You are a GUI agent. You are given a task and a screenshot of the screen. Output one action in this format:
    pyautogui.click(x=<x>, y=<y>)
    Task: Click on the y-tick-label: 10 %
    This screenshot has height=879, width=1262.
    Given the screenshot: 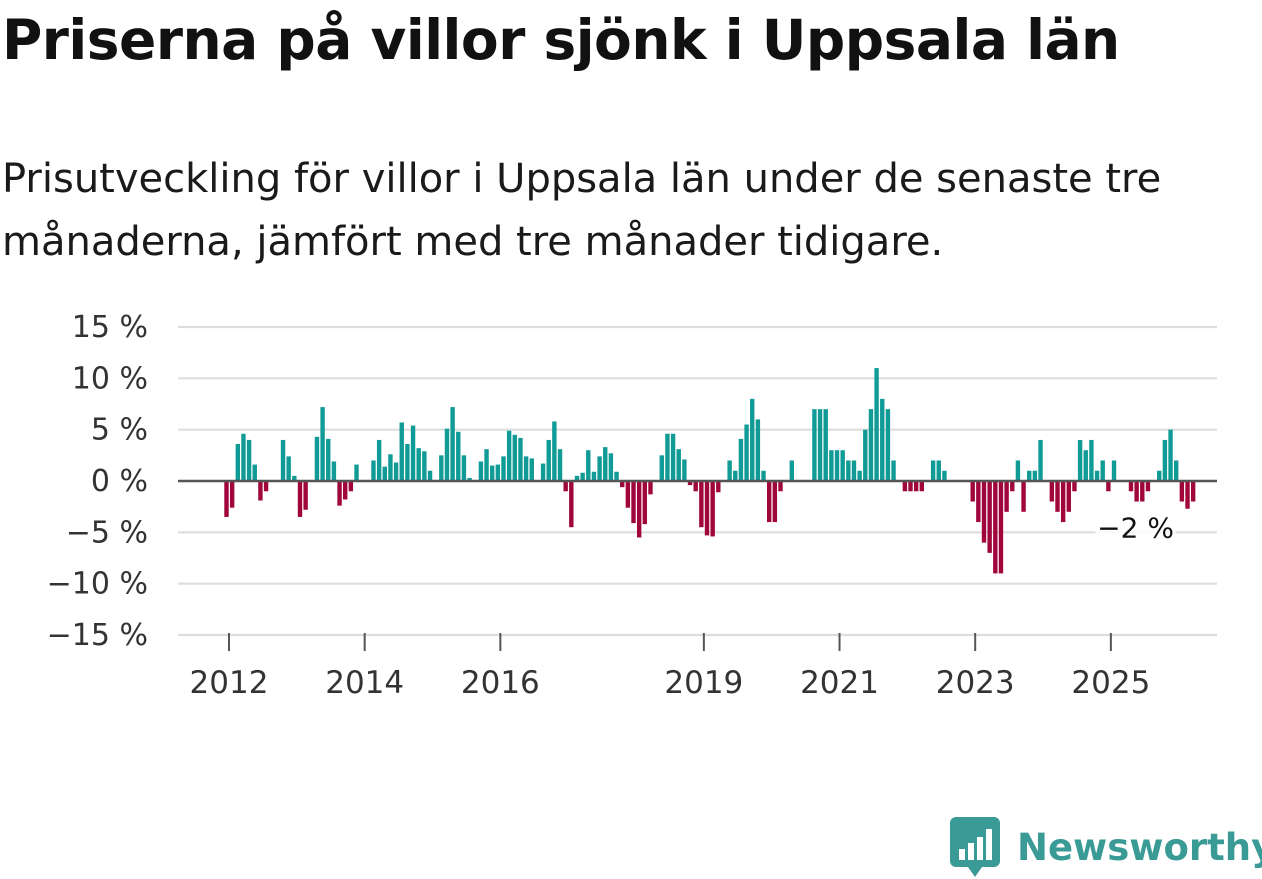 What is the action you would take?
    pyautogui.click(x=110, y=378)
    